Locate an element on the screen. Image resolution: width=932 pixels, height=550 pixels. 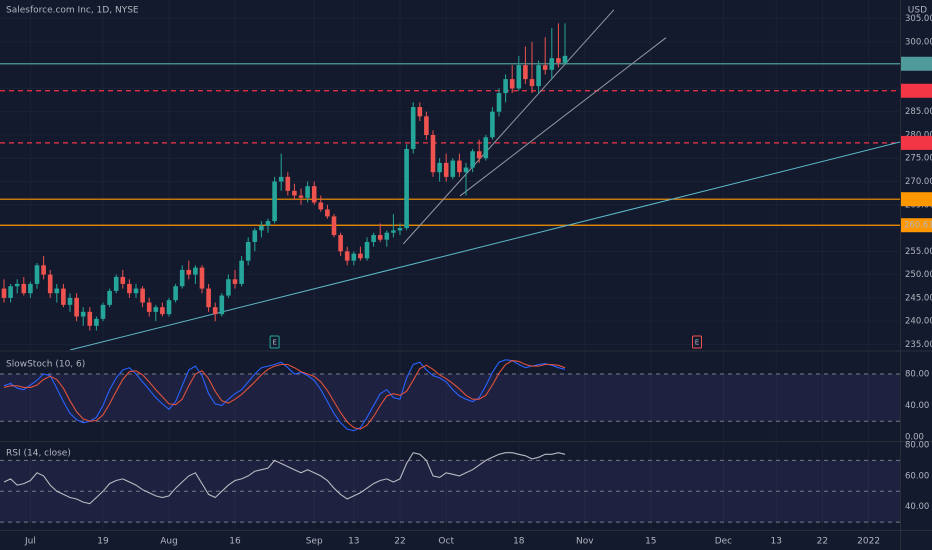
x-tick-label: Jul is located at coordinates (30, 542).